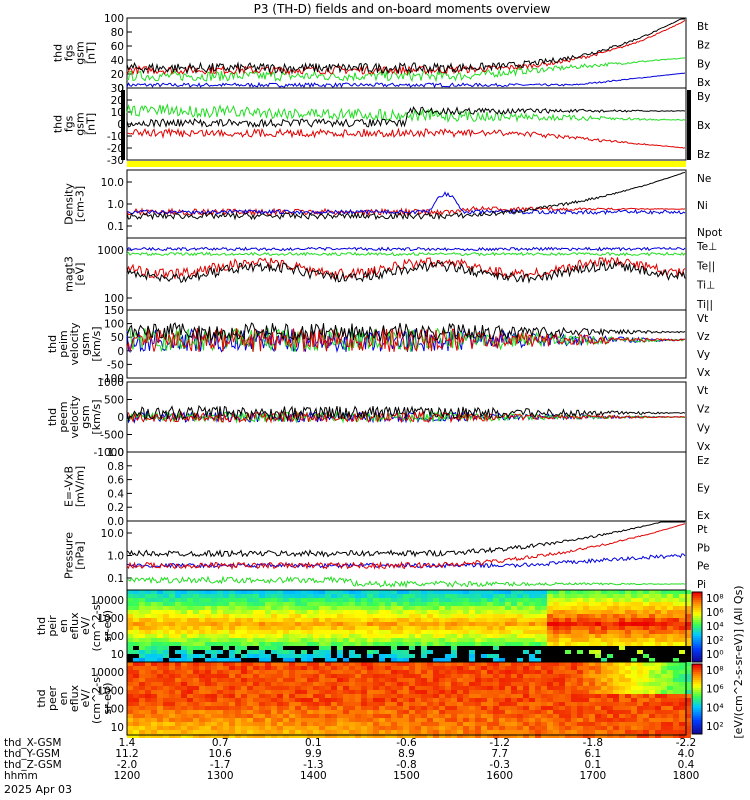 This screenshot has height=800, width=750. What do you see at coordinates (703, 46) in the screenshot?
I see `legend-bz: Bz` at bounding box center [703, 46].